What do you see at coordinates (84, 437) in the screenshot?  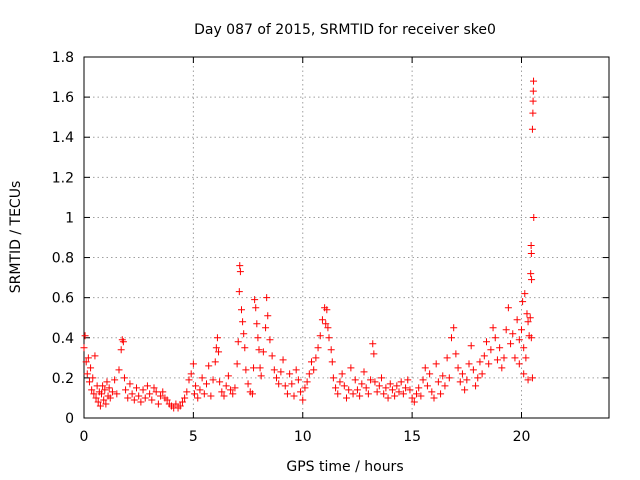 I see `x-tick-label: 0` at bounding box center [84, 437].